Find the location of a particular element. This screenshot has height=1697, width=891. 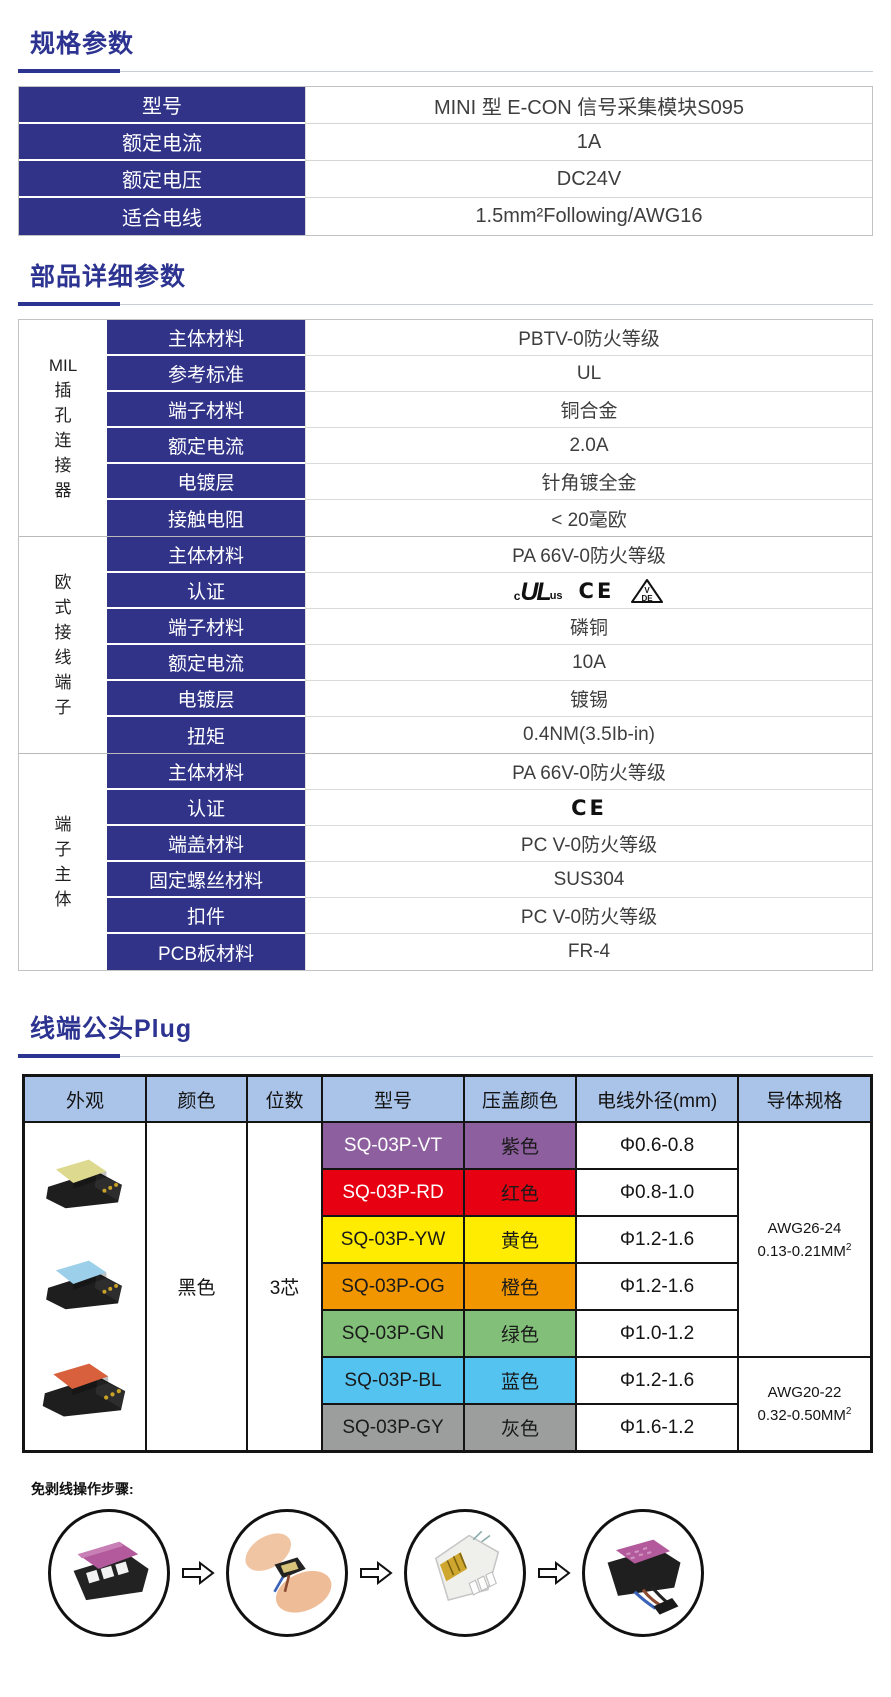

spec-row-value: 1.5mm²Following/AWG16 is located at coordinates (588, 216).